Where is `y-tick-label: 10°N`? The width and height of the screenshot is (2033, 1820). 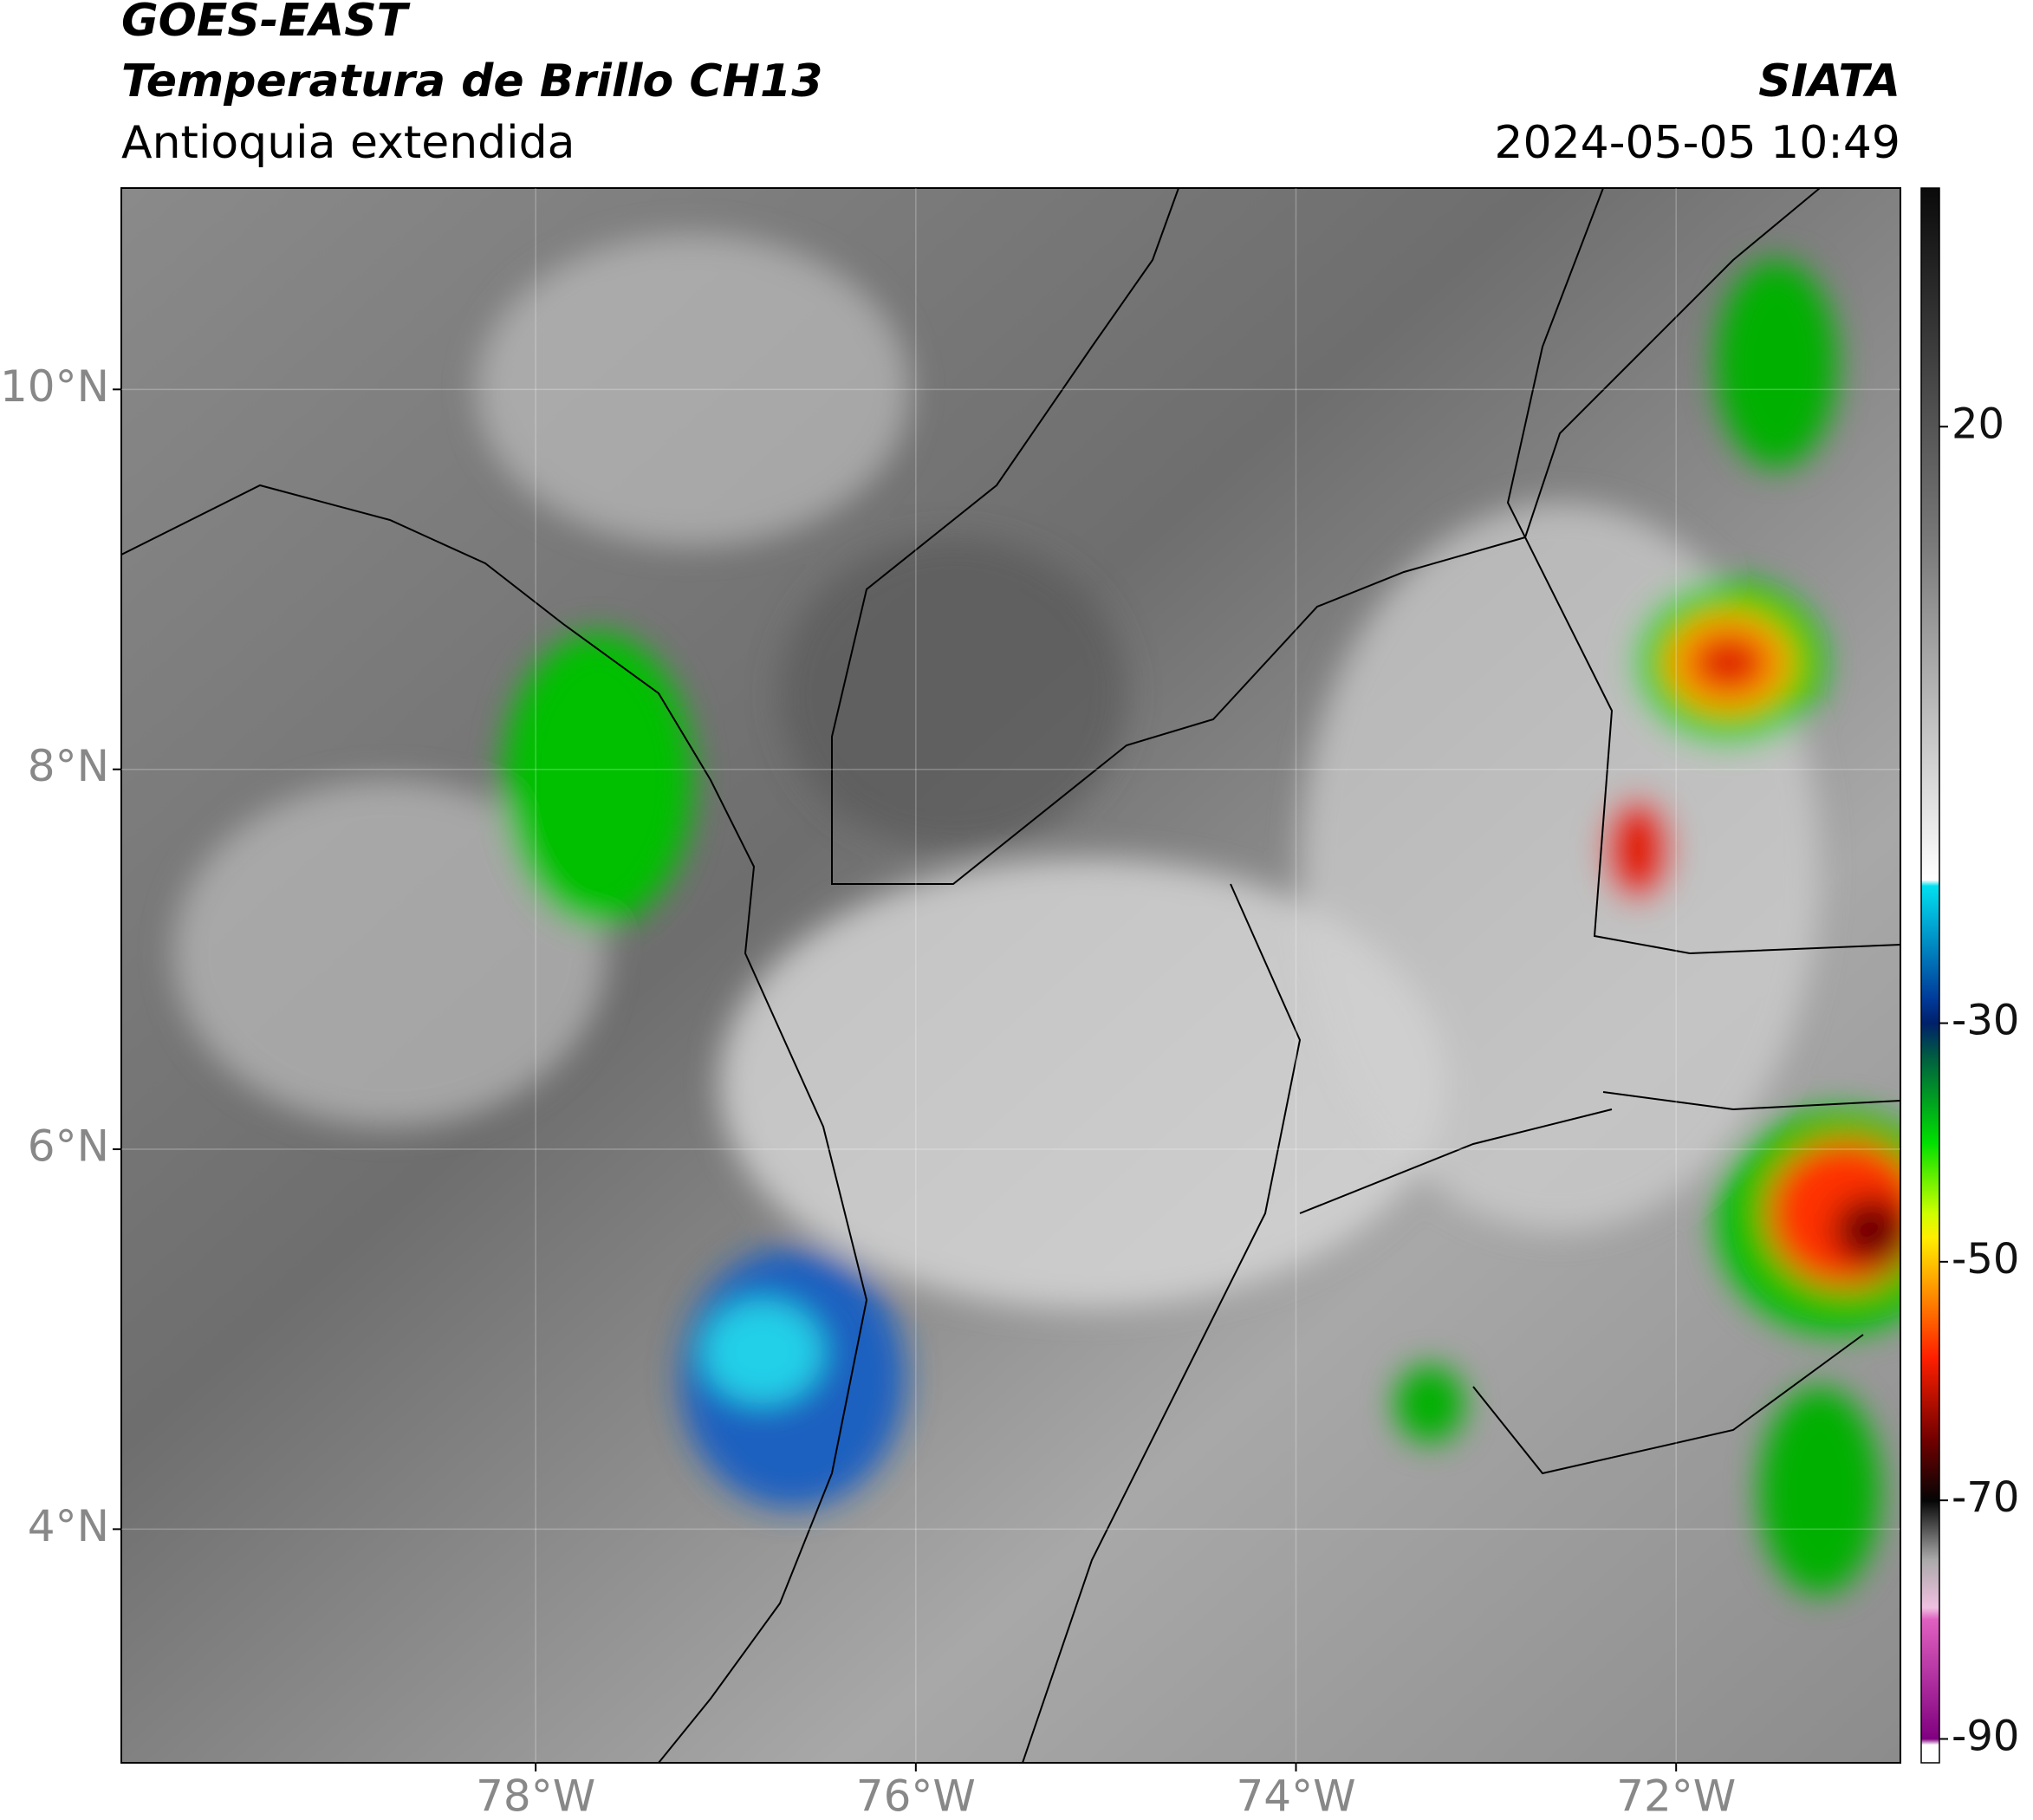
y-tick-label: 10°N is located at coordinates (54, 386).